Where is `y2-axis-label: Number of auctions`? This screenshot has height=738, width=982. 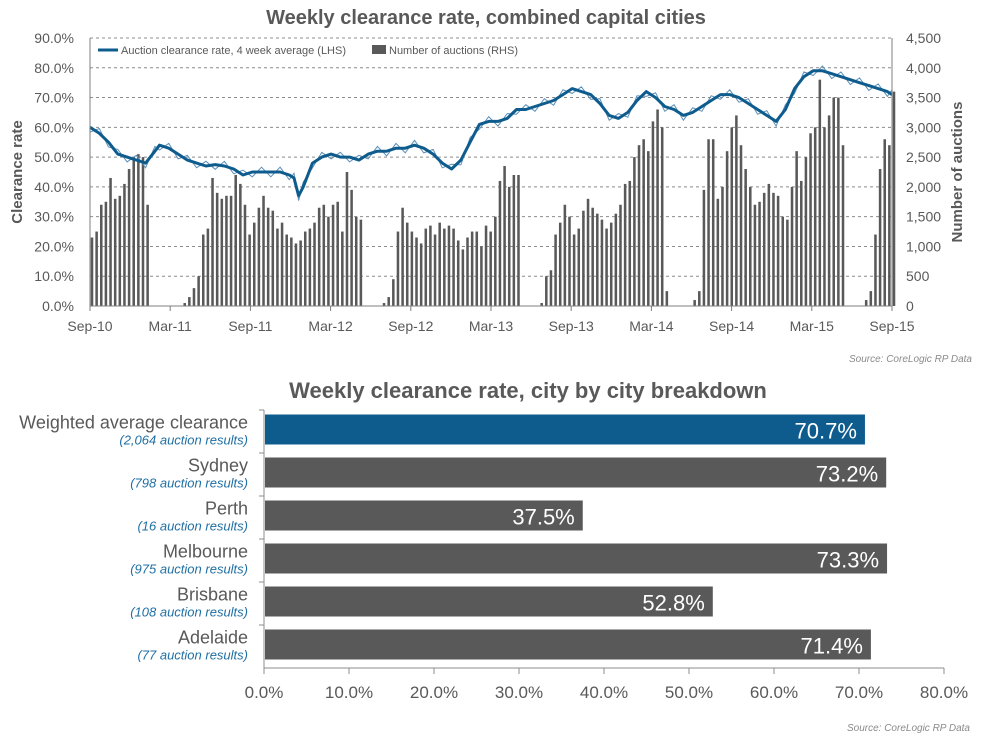
y2-axis-label: Number of auctions is located at coordinates (957, 172).